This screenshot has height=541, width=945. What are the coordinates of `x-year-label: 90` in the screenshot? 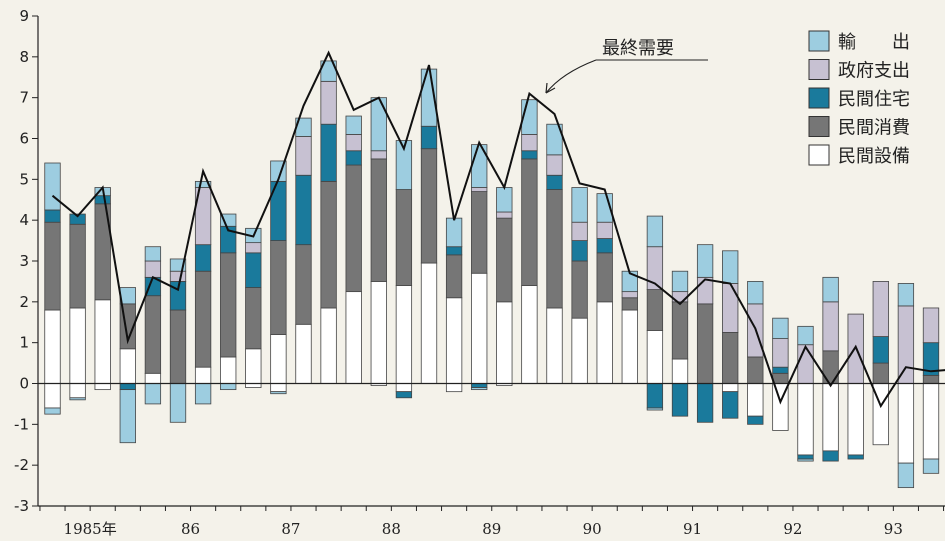 It's located at (592, 529).